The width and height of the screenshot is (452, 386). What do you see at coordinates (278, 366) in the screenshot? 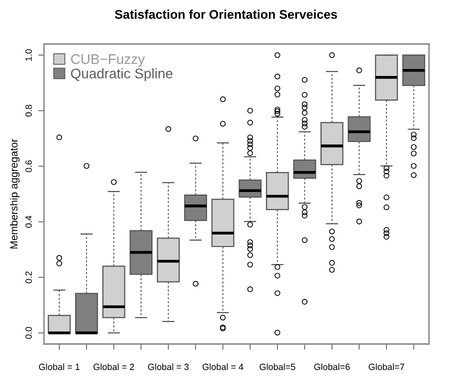
I see `x-tick-label: Global=5` at bounding box center [278, 366].